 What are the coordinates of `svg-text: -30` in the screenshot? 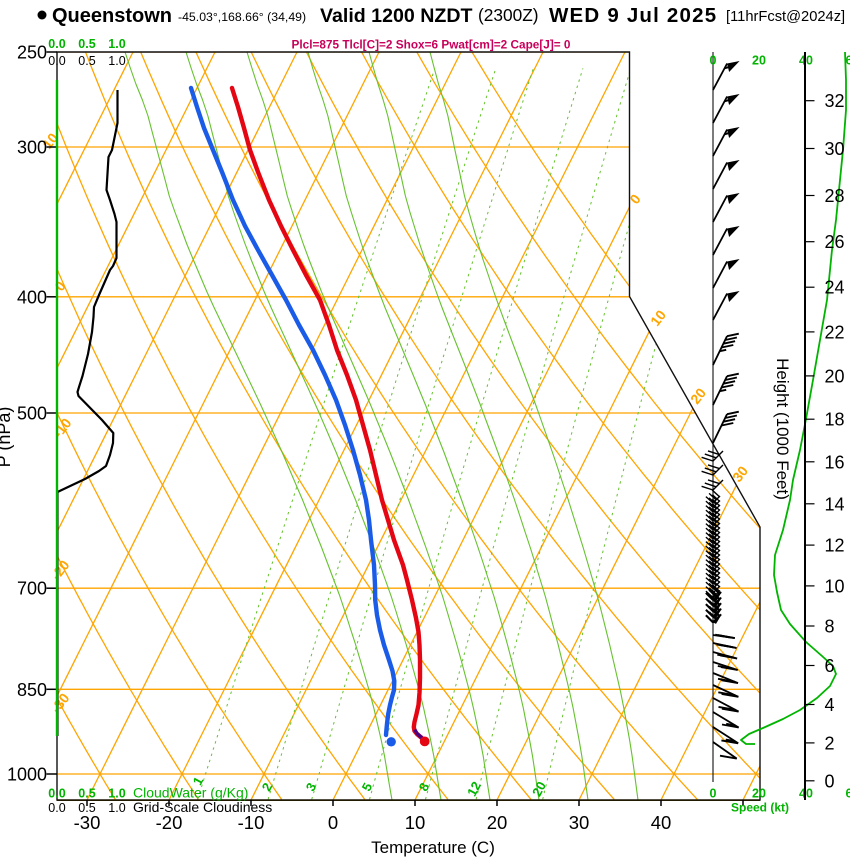 It's located at (87, 822).